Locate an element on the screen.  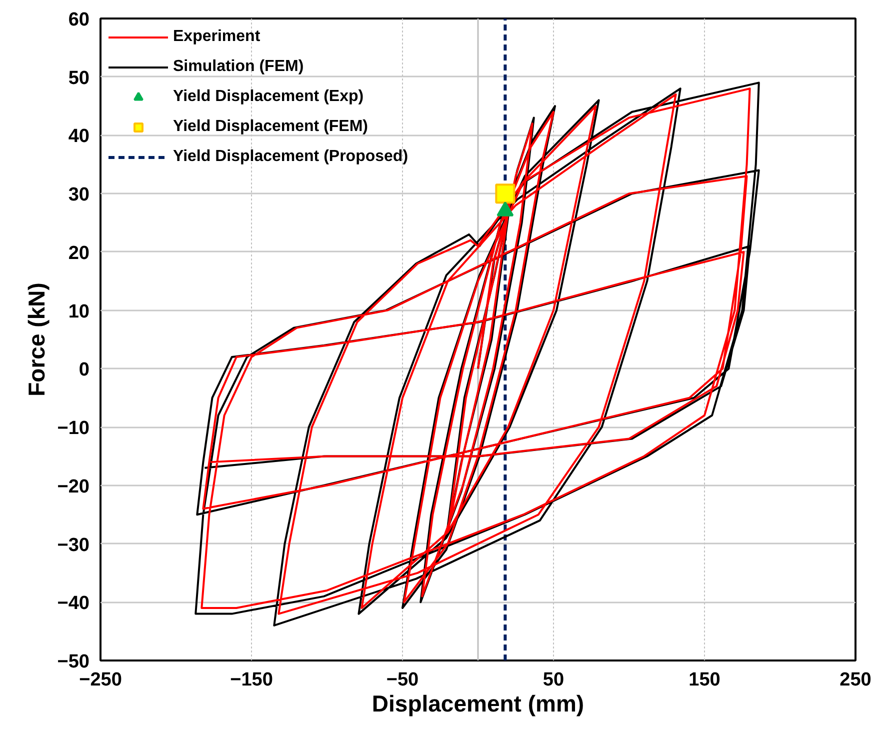
y-tick-label: −40 is located at coordinates (73, 603).